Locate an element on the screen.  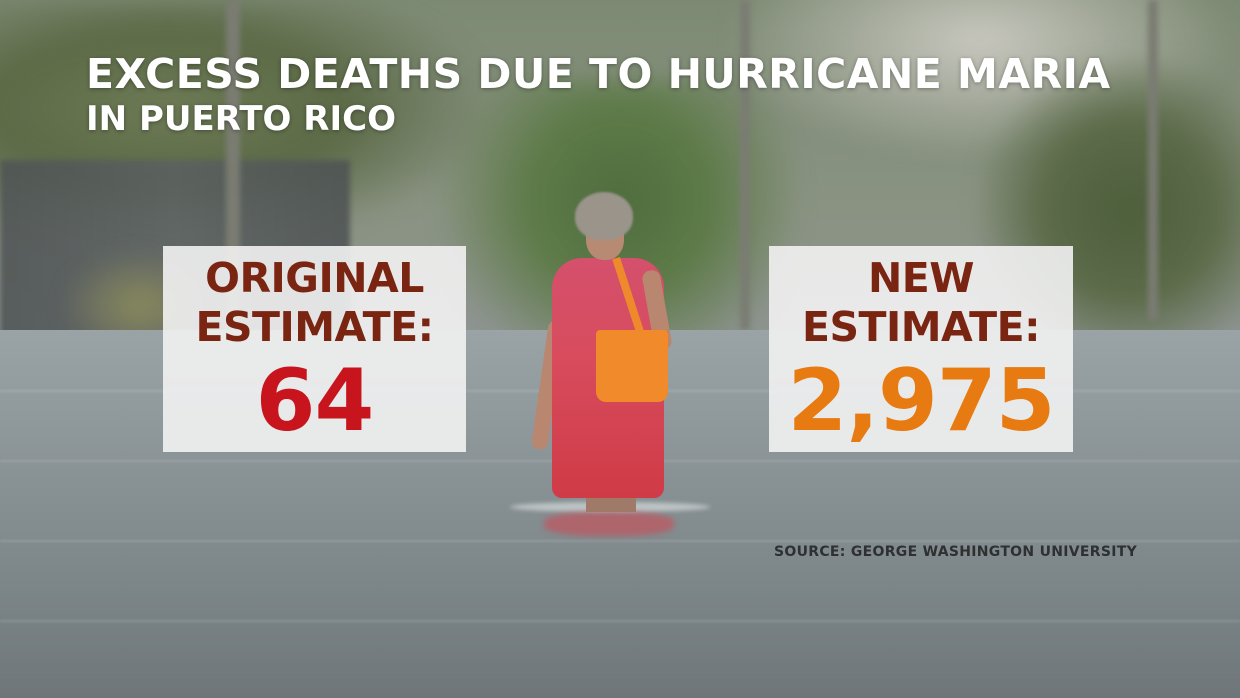
hair is located at coordinates (604, 216).